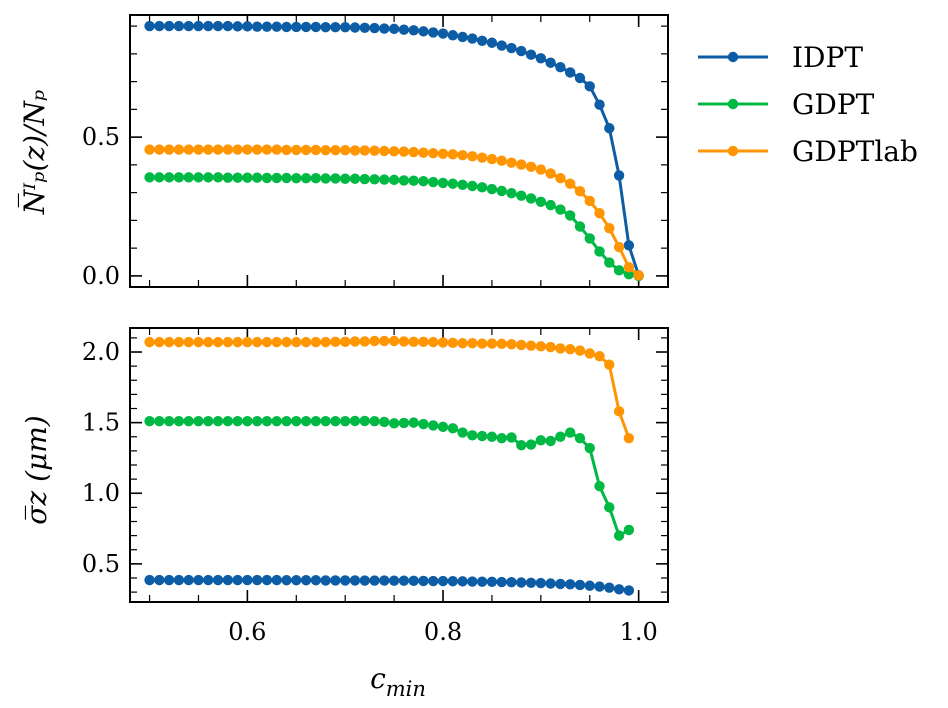  Describe the element at coordinates (394, 227) in the screenshot. I see `series-gdpt` at that location.